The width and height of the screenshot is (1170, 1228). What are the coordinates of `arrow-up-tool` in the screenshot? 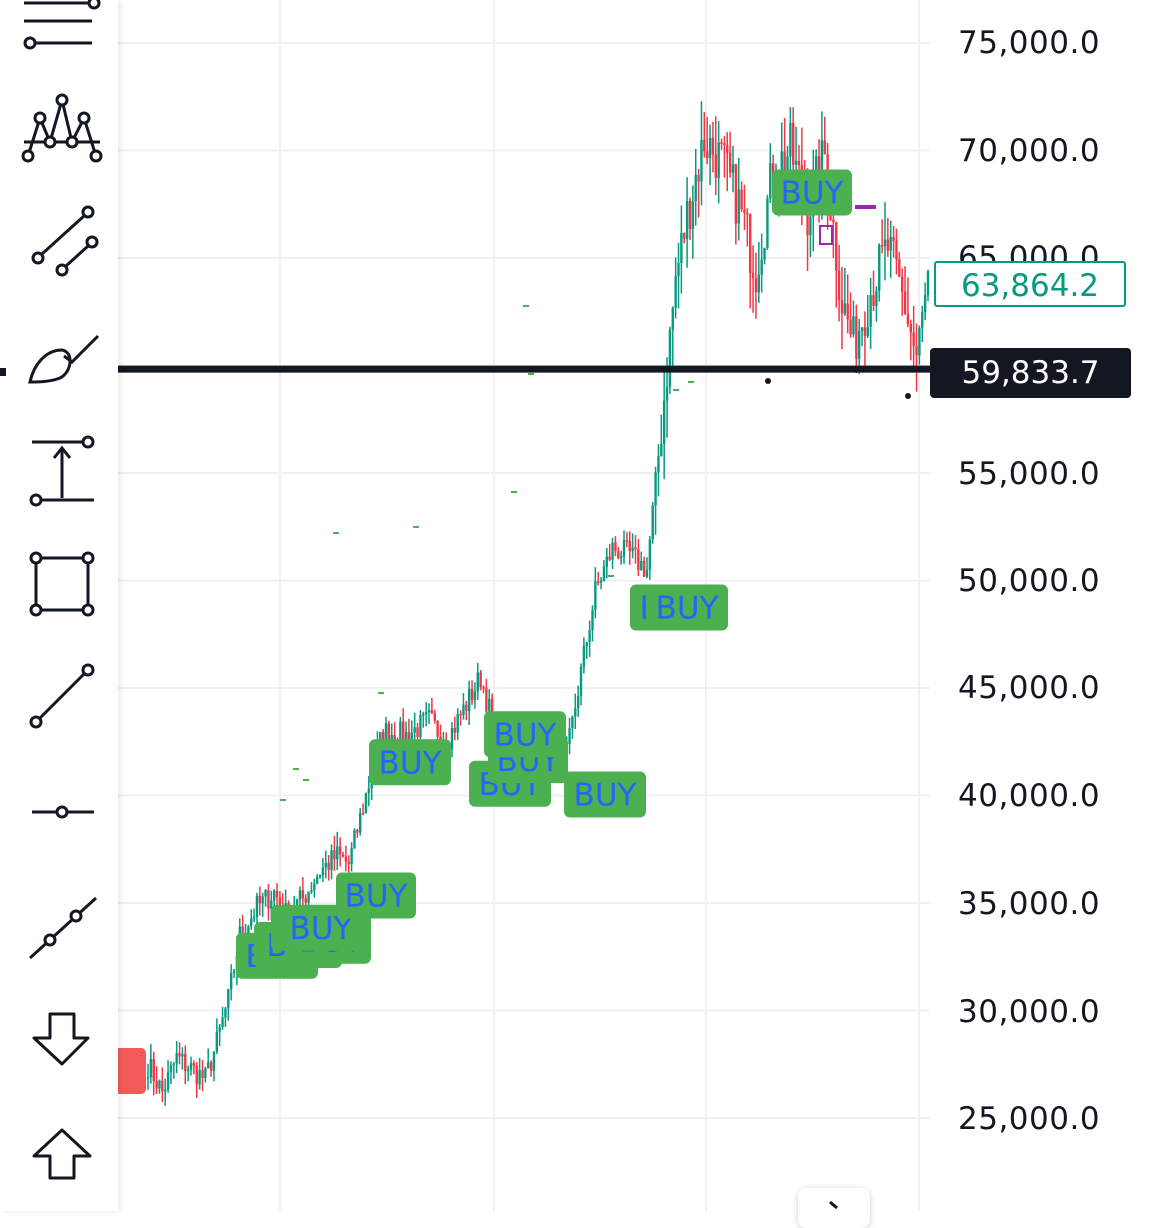 It's located at (62, 1158).